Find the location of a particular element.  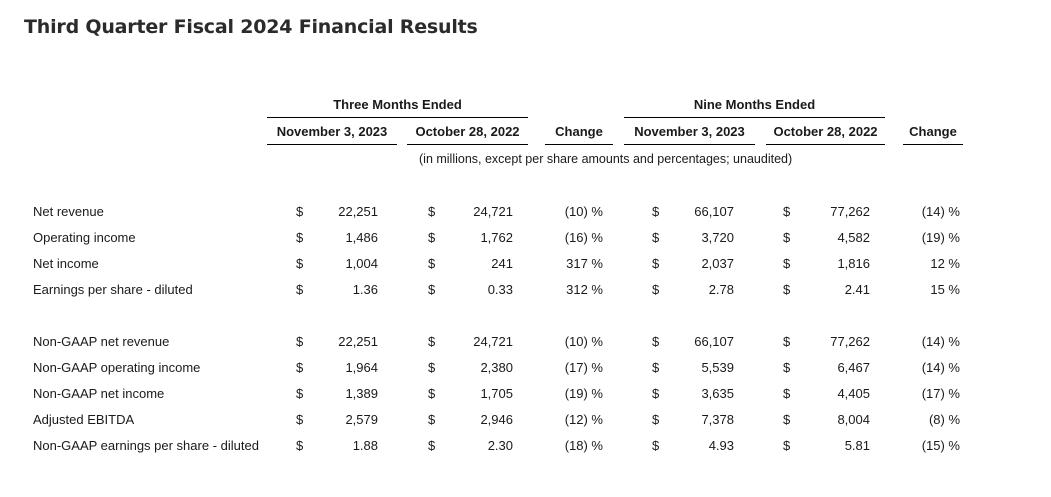

row-label: Non-GAAP net revenue is located at coordinates (101, 341).